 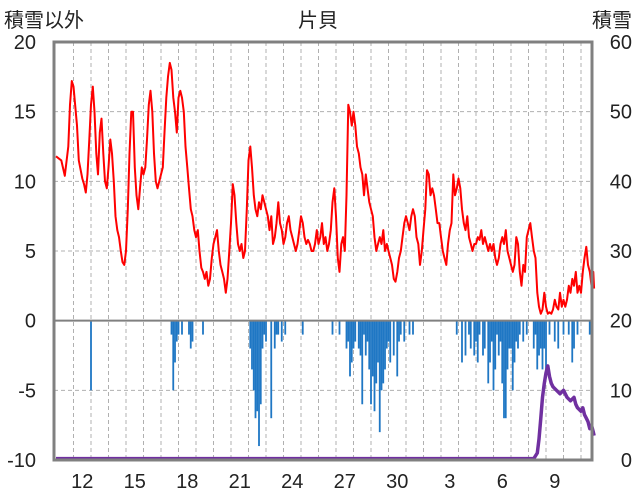 What do you see at coordinates (21, 461) in the screenshot?
I see `left-tick-label-6: -10` at bounding box center [21, 461].